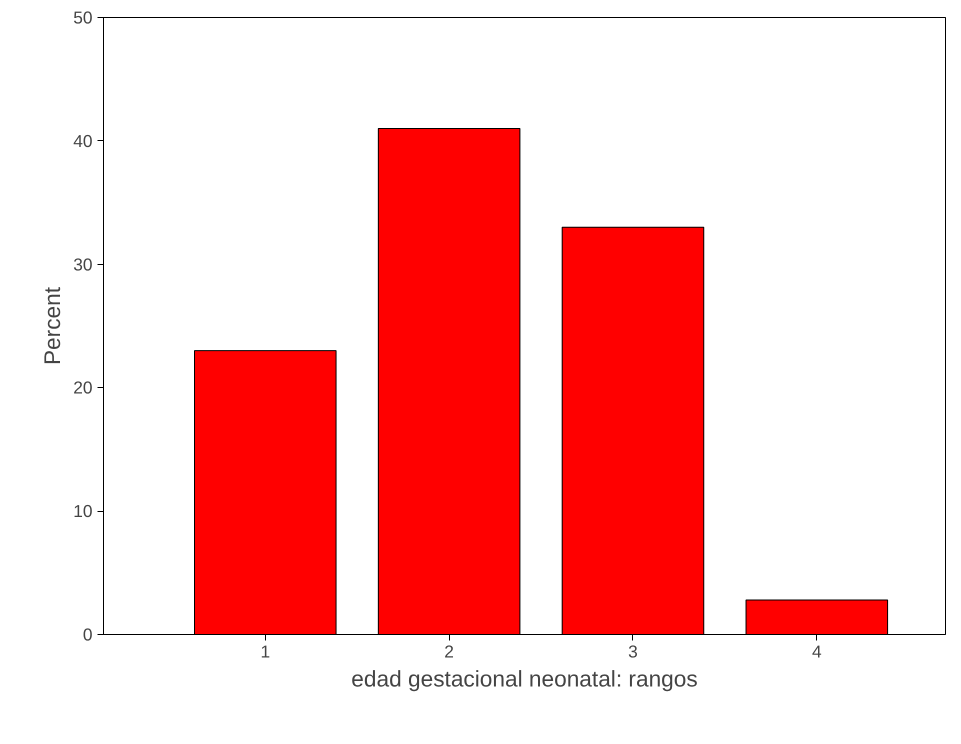 Image resolution: width=961 pixels, height=744 pixels. I want to click on x-tick-label: 2, so click(449, 652).